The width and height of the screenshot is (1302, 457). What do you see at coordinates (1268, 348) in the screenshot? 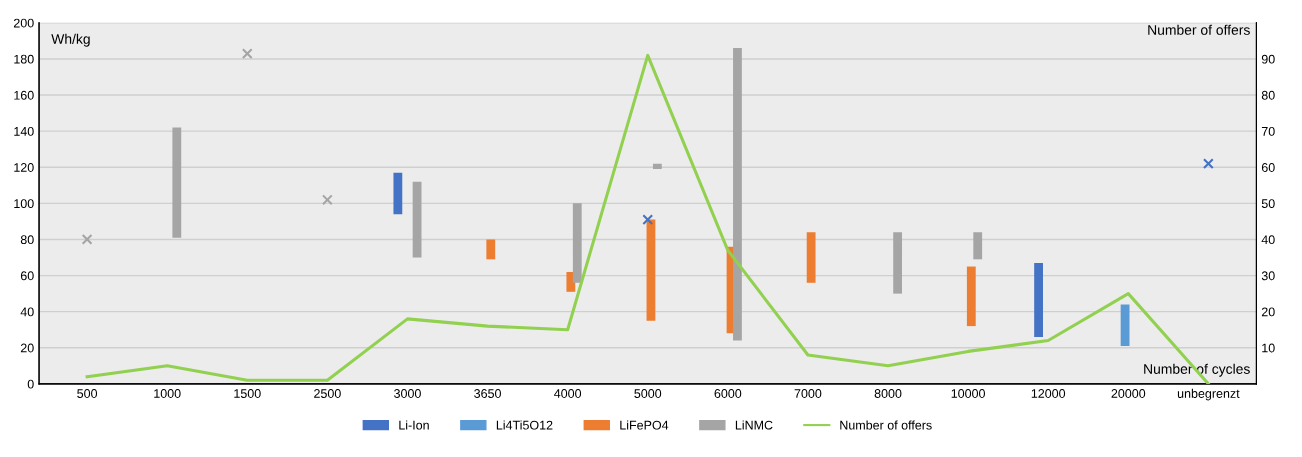
I see `y2-tick-label: 10` at bounding box center [1268, 348].